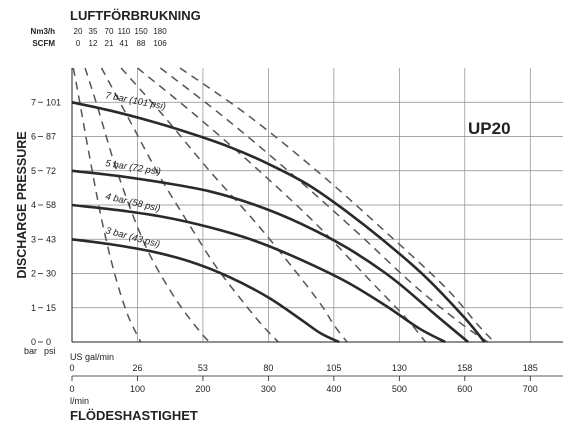 The width and height of the screenshot is (575, 430). What do you see at coordinates (33, 205) in the screenshot?
I see `y-tick-bar: 4` at bounding box center [33, 205].